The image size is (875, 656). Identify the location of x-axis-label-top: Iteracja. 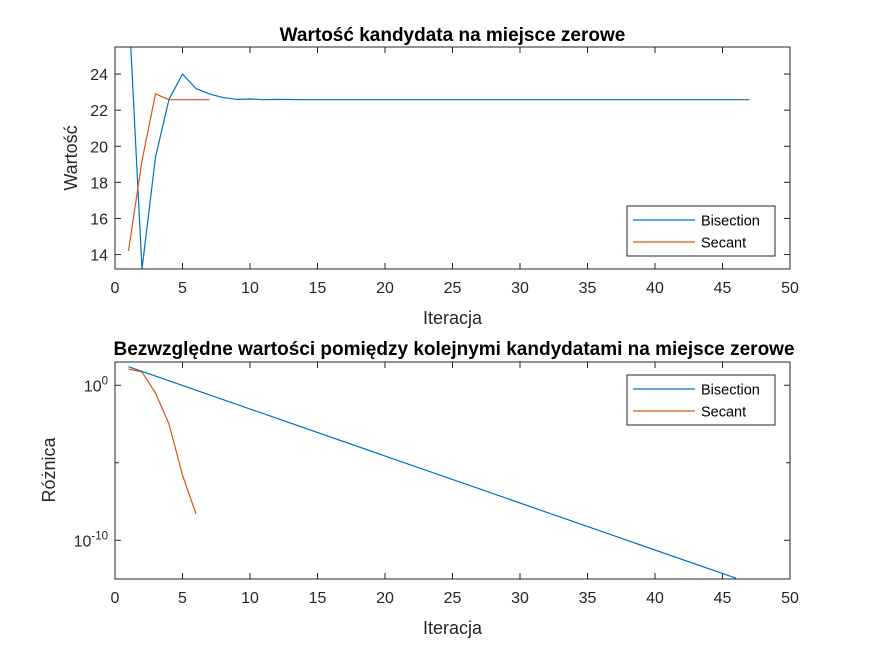
(453, 318).